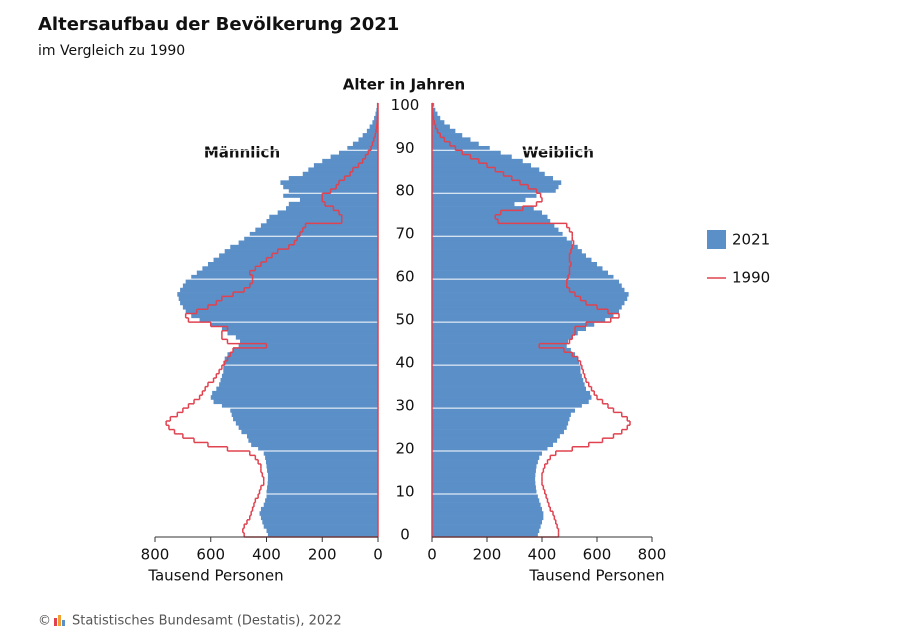 The height and width of the screenshot is (638, 900). What do you see at coordinates (404, 277) in the screenshot?
I see `y-tick-label: 60` at bounding box center [404, 277].